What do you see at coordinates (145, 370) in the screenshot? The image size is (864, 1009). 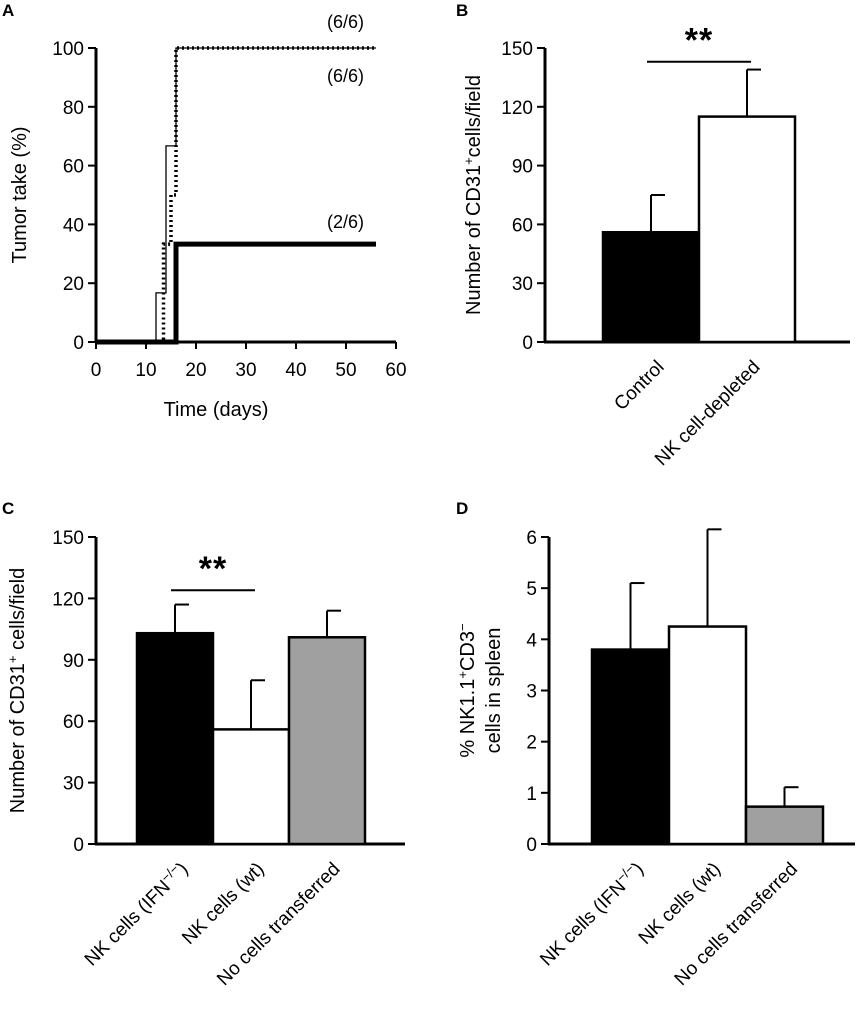 I see `x-tick-label: 10` at bounding box center [145, 370].